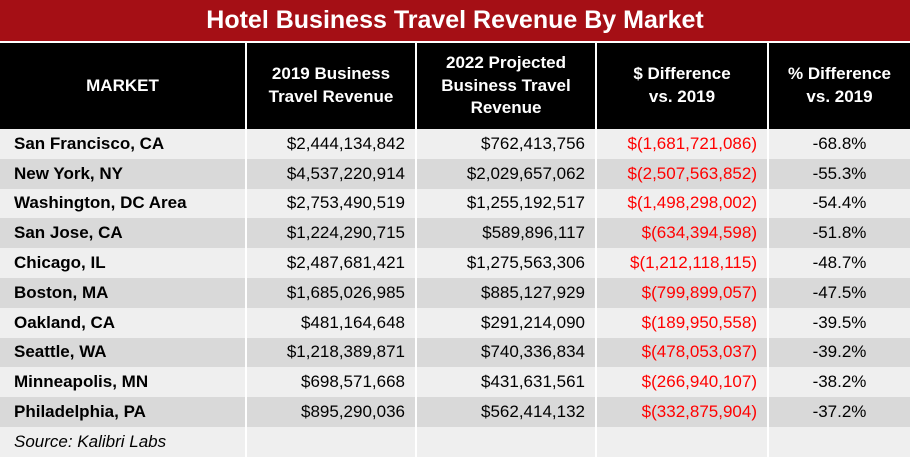  What do you see at coordinates (123, 233) in the screenshot?
I see `market-cell: San Jose, CA` at bounding box center [123, 233].